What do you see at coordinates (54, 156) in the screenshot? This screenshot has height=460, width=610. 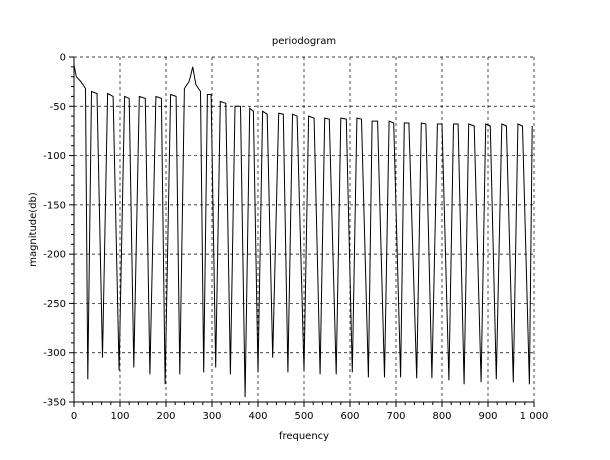 I see `y-tick-label: -100` at bounding box center [54, 156].